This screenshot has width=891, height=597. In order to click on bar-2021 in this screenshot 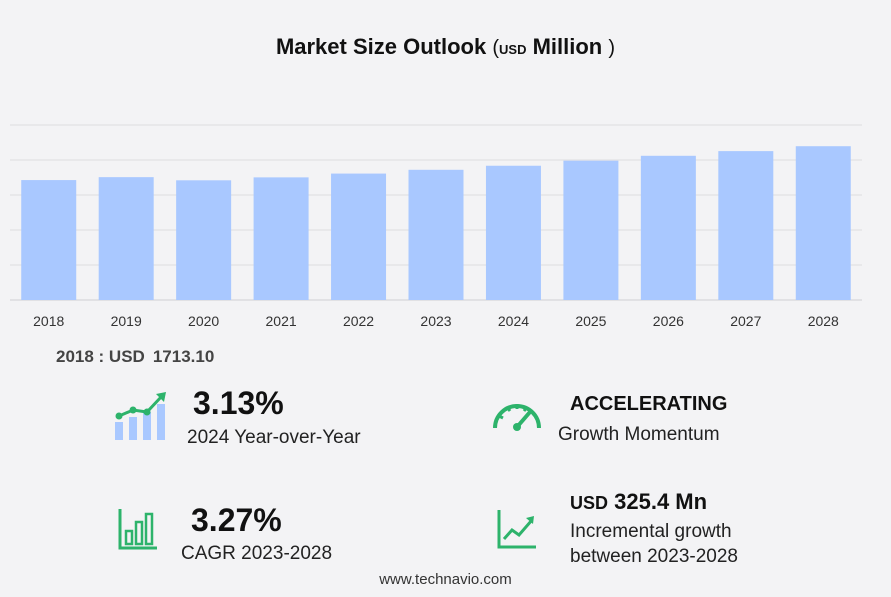, I will do `click(281, 238)`.